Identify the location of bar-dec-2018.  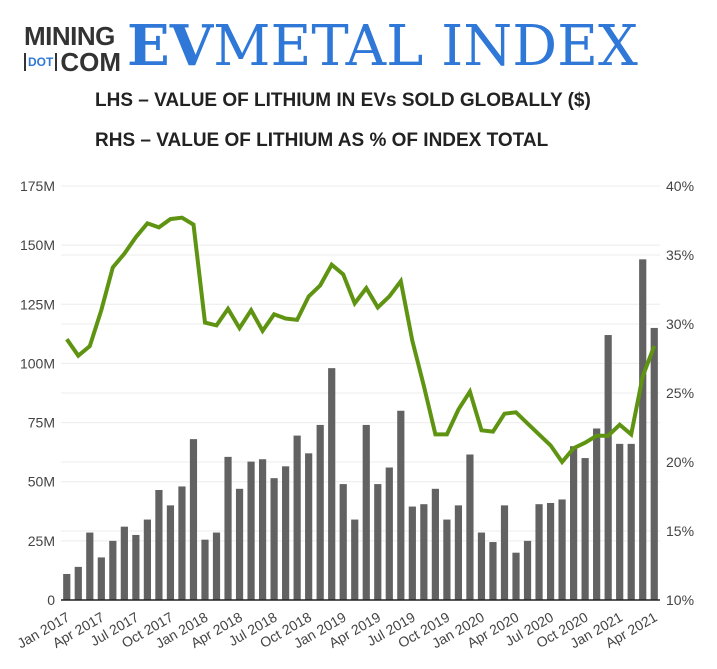
(332, 484).